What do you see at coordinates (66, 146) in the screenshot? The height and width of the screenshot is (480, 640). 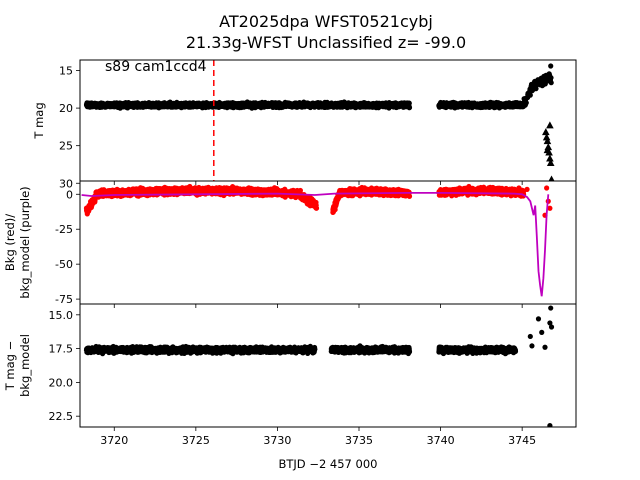 I see `y-tick-label: 25` at bounding box center [66, 146].